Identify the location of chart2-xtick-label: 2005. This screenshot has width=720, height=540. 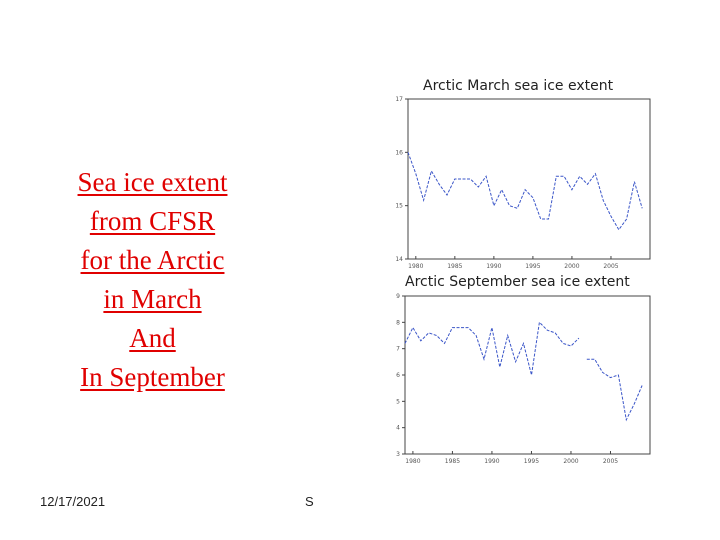
(610, 461).